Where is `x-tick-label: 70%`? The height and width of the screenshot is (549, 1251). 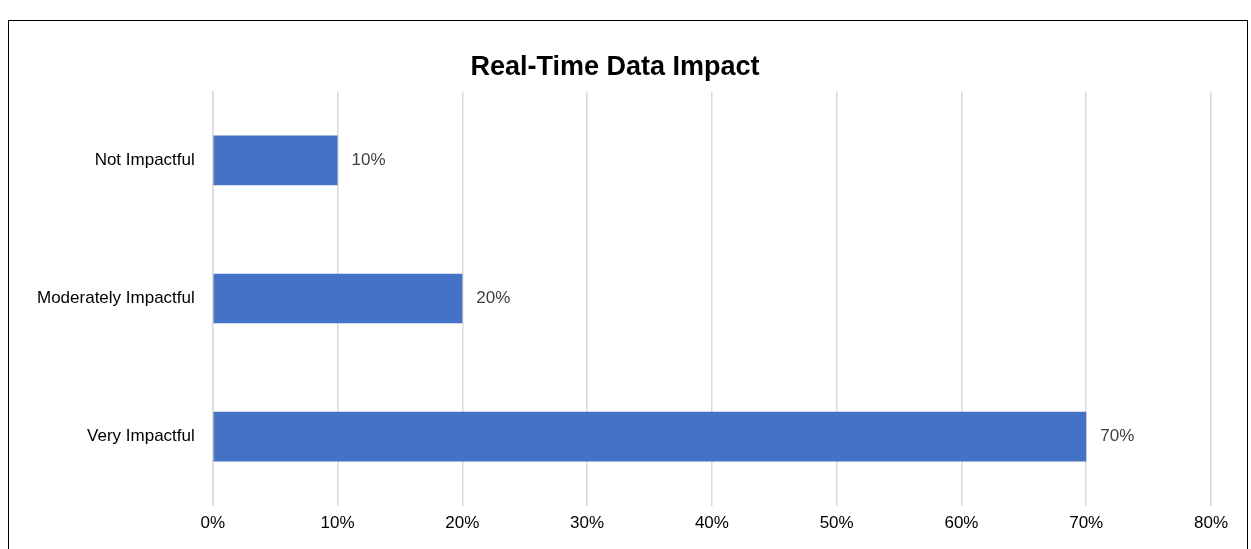
x-tick-label: 70% is located at coordinates (1086, 523).